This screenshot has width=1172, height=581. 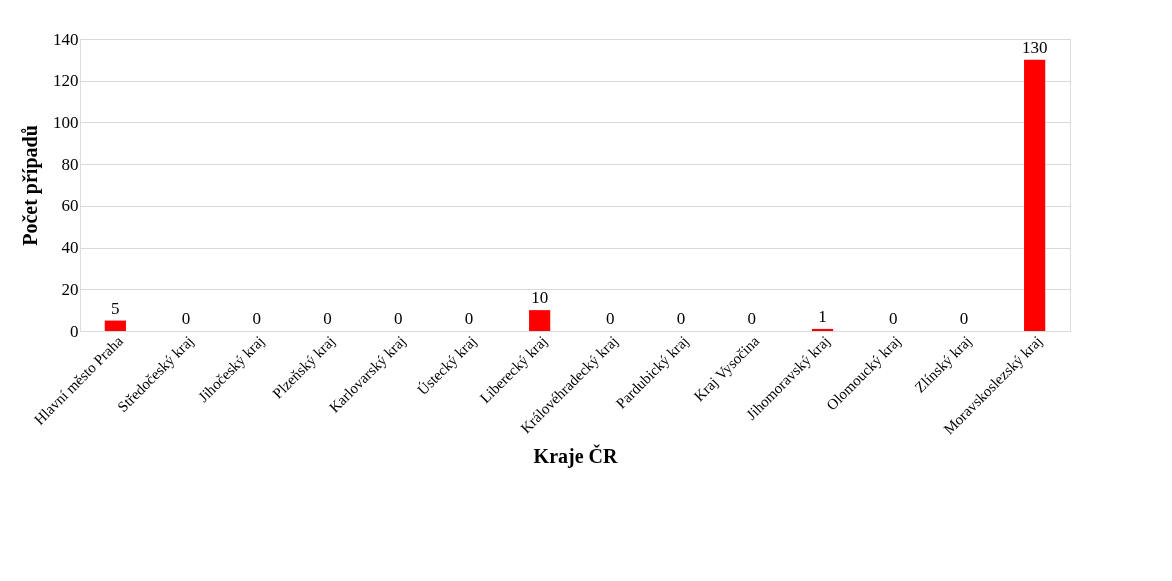 What do you see at coordinates (66, 122) in the screenshot?
I see `y-tick-label: 100` at bounding box center [66, 122].